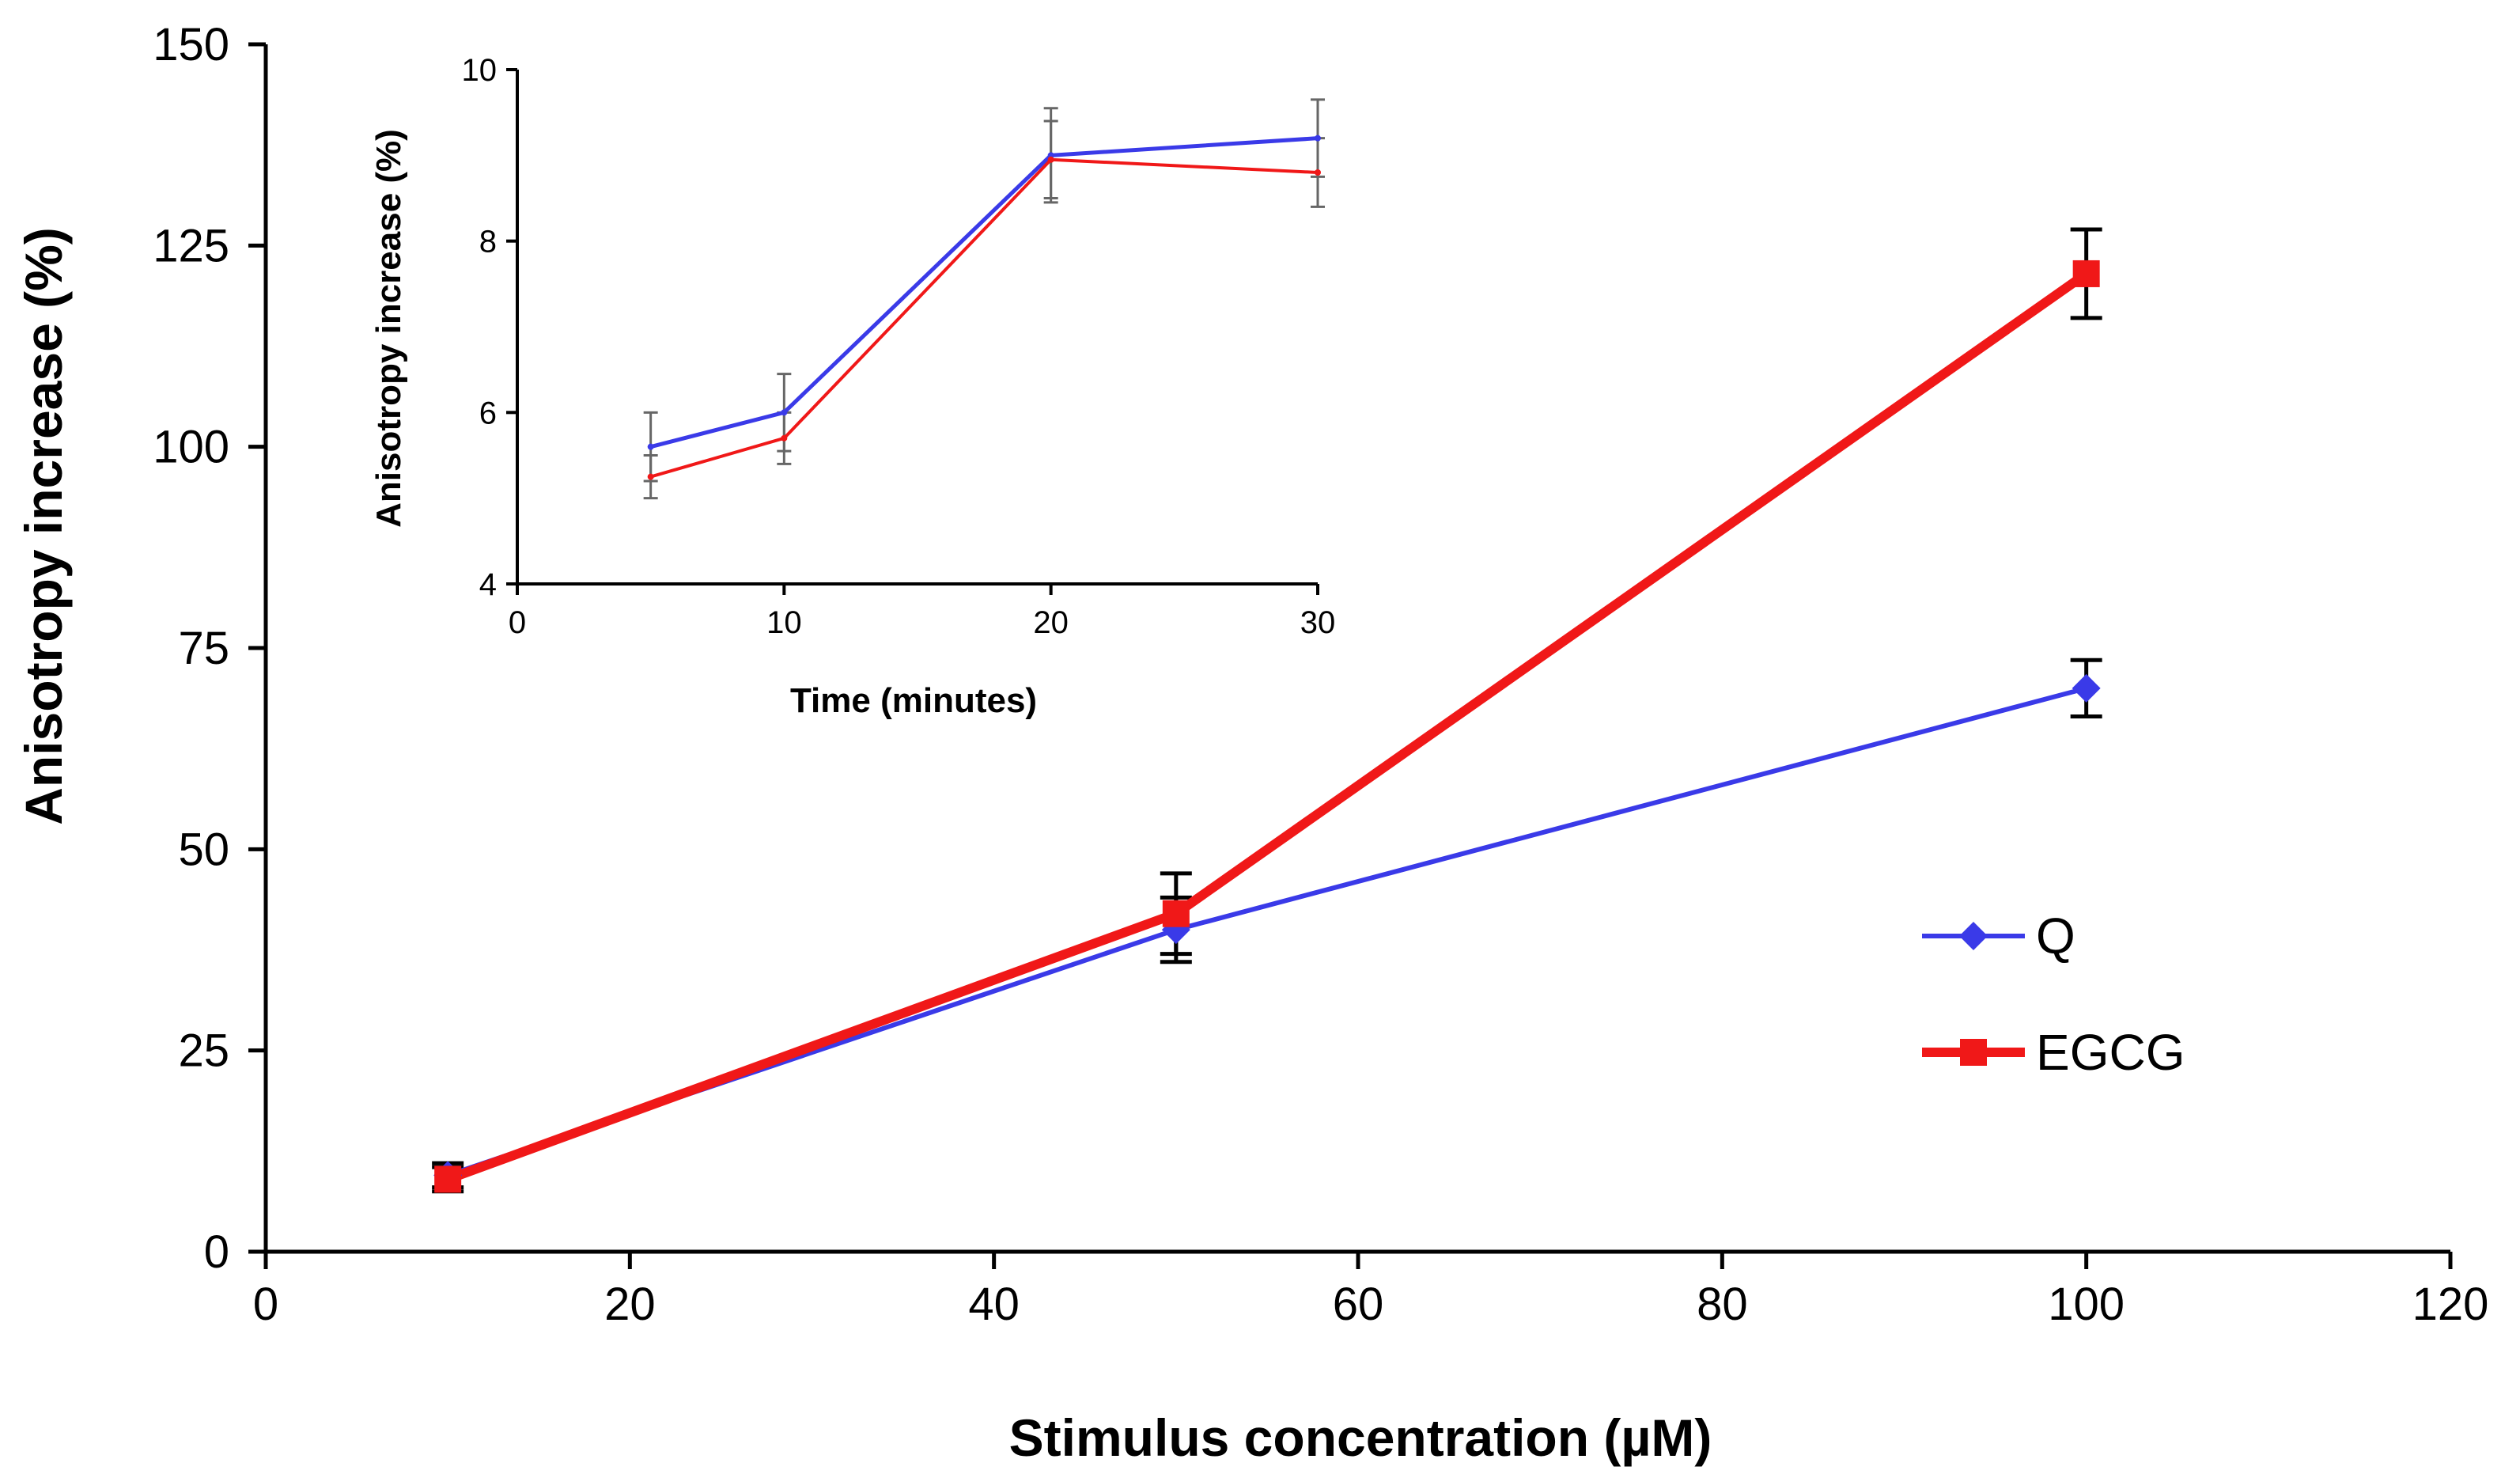 The image size is (2520, 1478). What do you see at coordinates (1722, 1304) in the screenshot?
I see `main-x-tick-label: 80` at bounding box center [1722, 1304].